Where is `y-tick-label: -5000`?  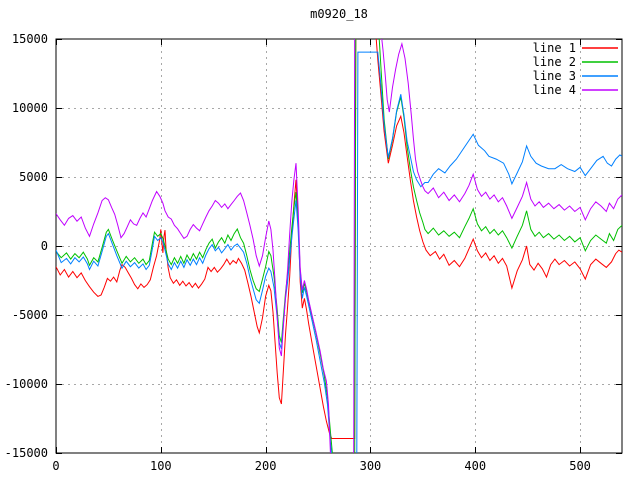 y-tick-label: -5000 is located at coordinates (30, 315).